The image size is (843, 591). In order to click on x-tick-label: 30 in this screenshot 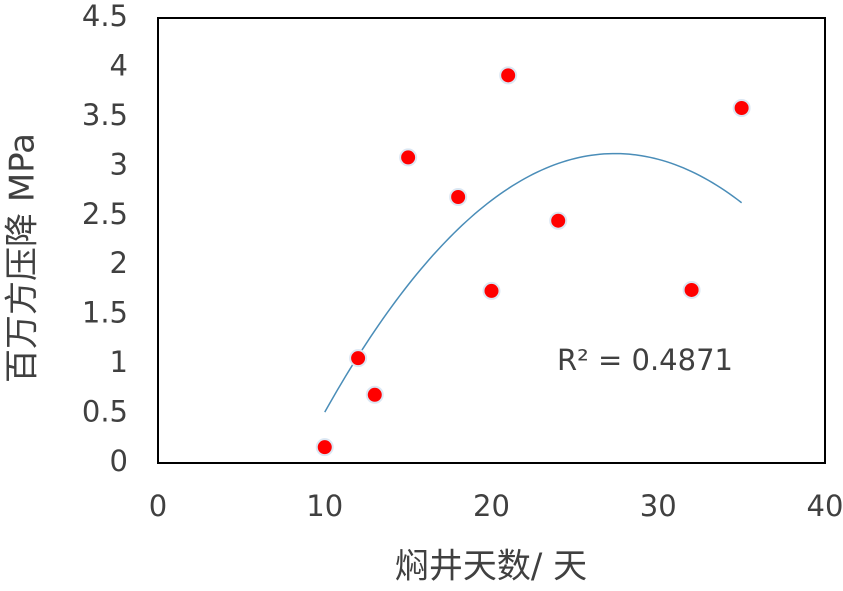, I will do `click(658, 506)`.